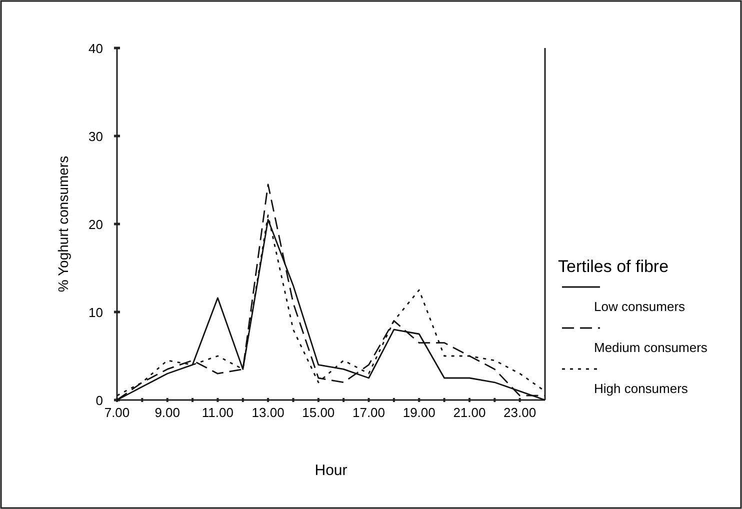 Image resolution: width=742 pixels, height=509 pixels. What do you see at coordinates (95, 48) in the screenshot?
I see `y-tick-label: 40` at bounding box center [95, 48].